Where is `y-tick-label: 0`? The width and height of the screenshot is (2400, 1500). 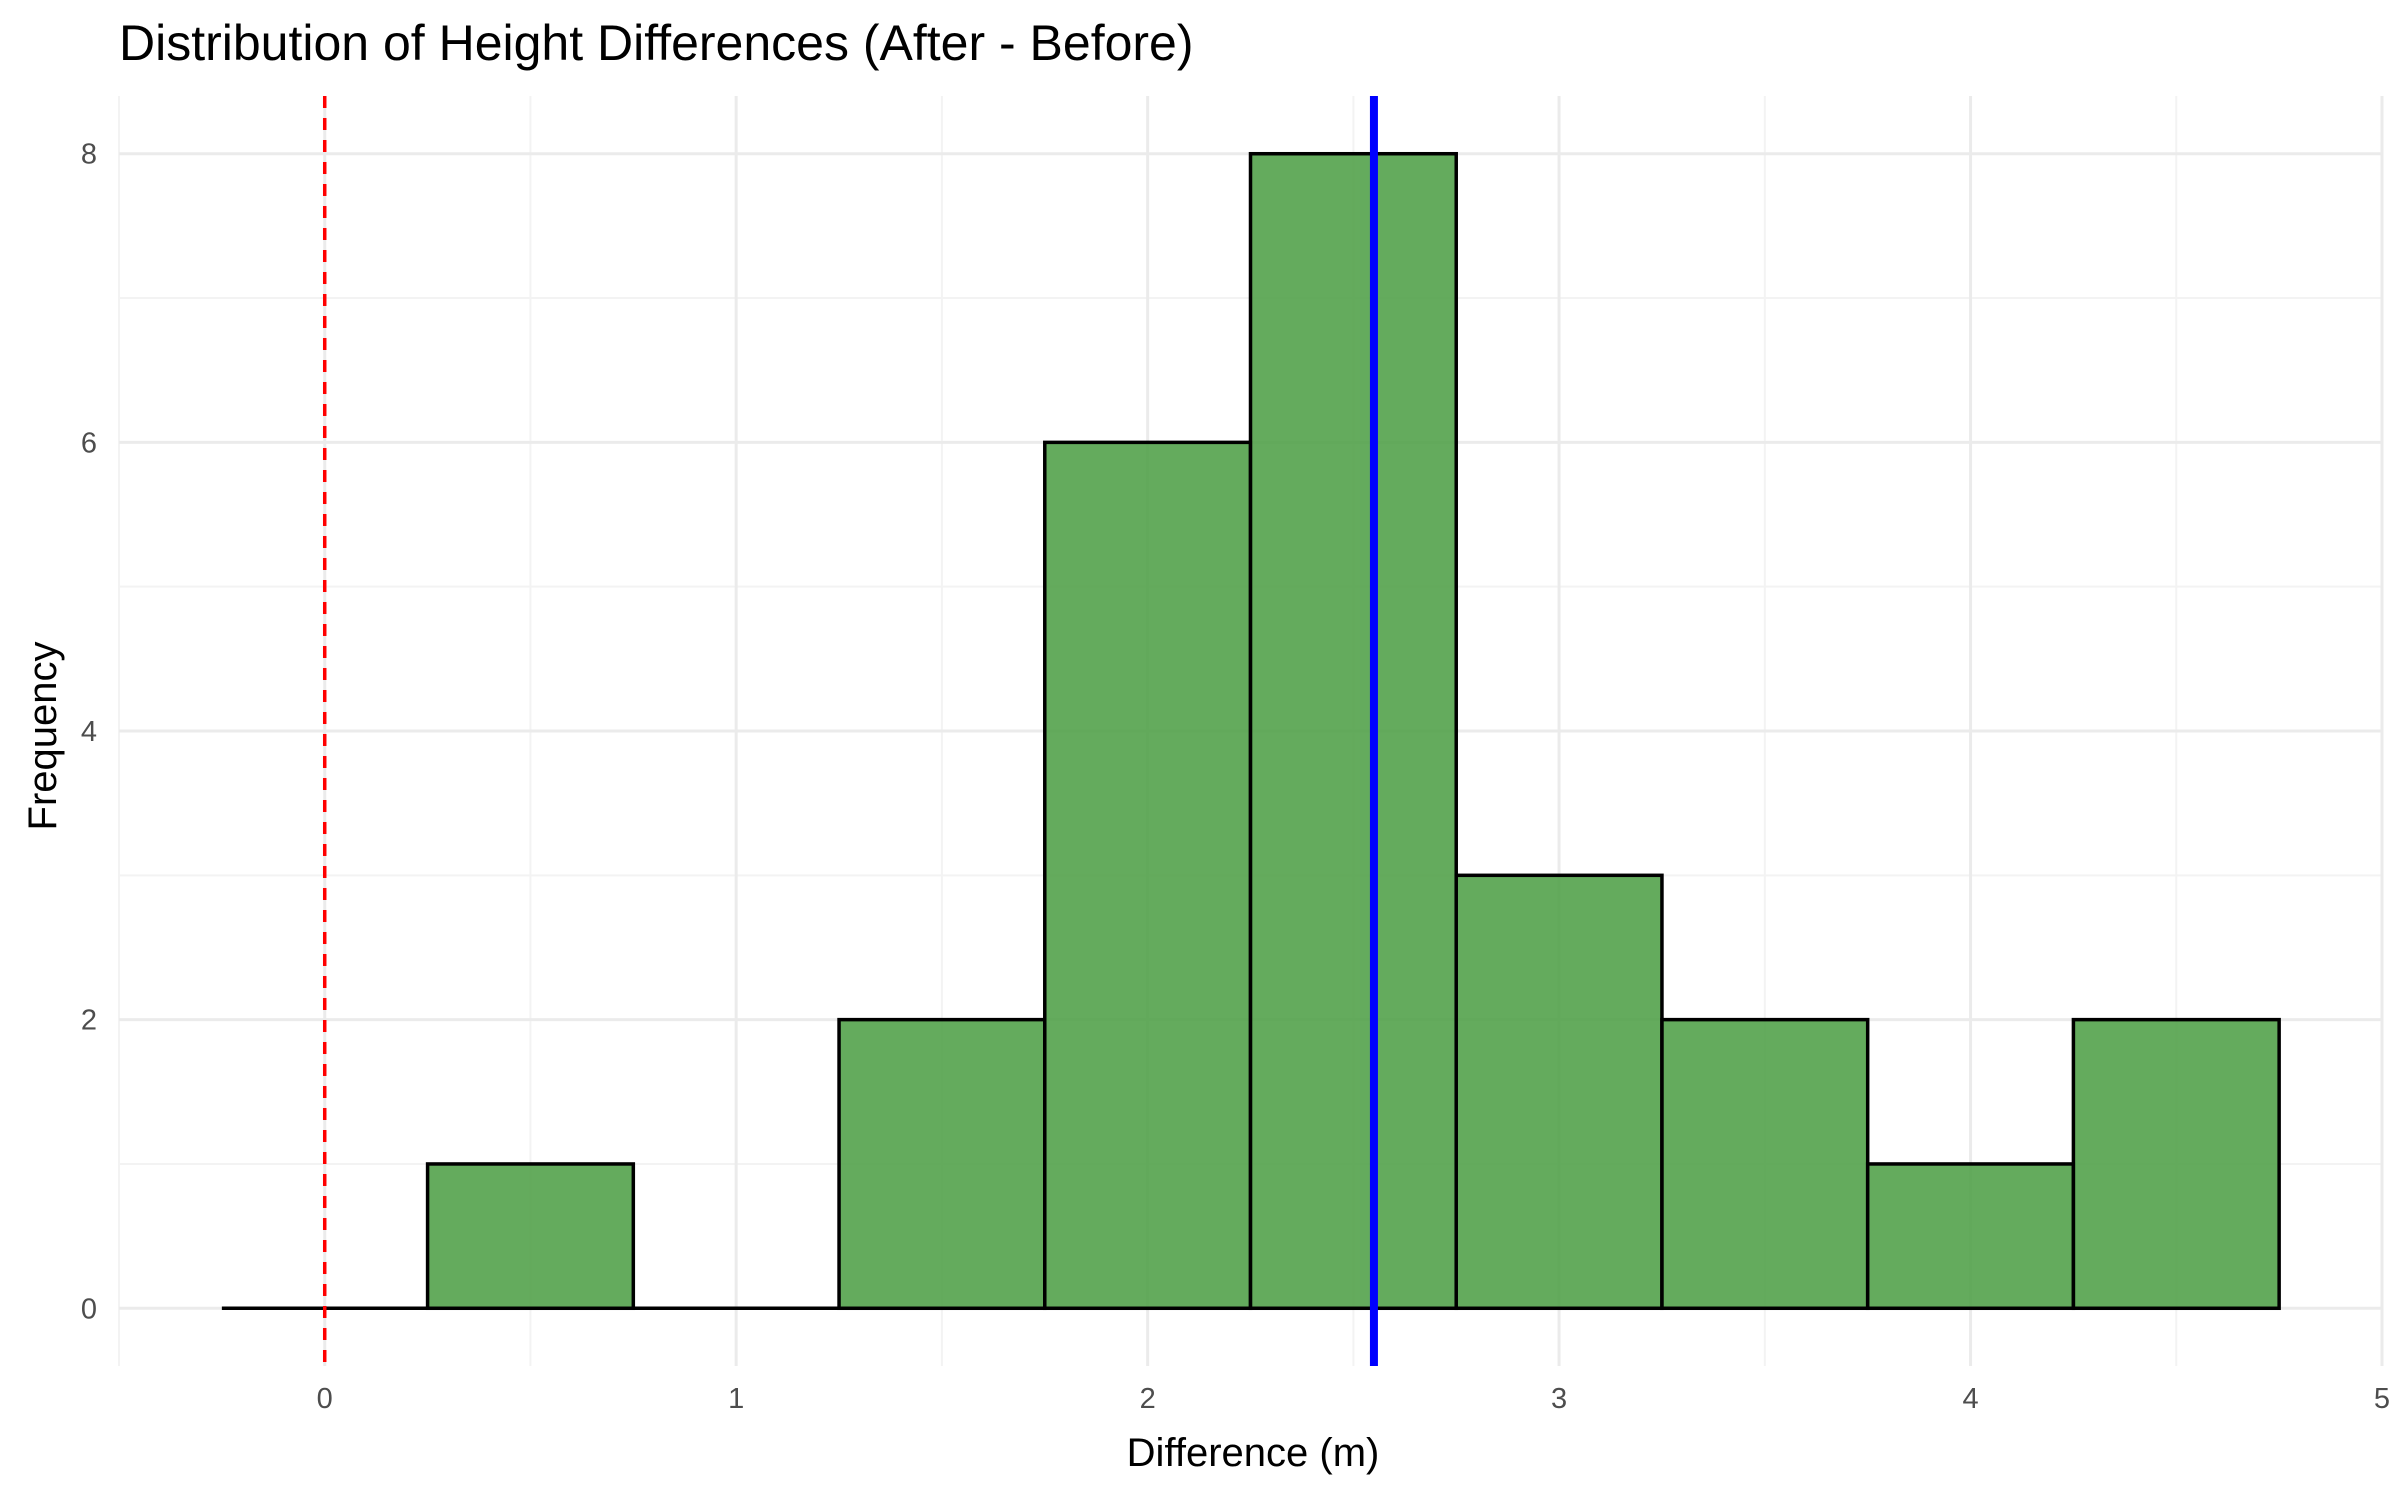
y-tick-label: 0 is located at coordinates (89, 1309).